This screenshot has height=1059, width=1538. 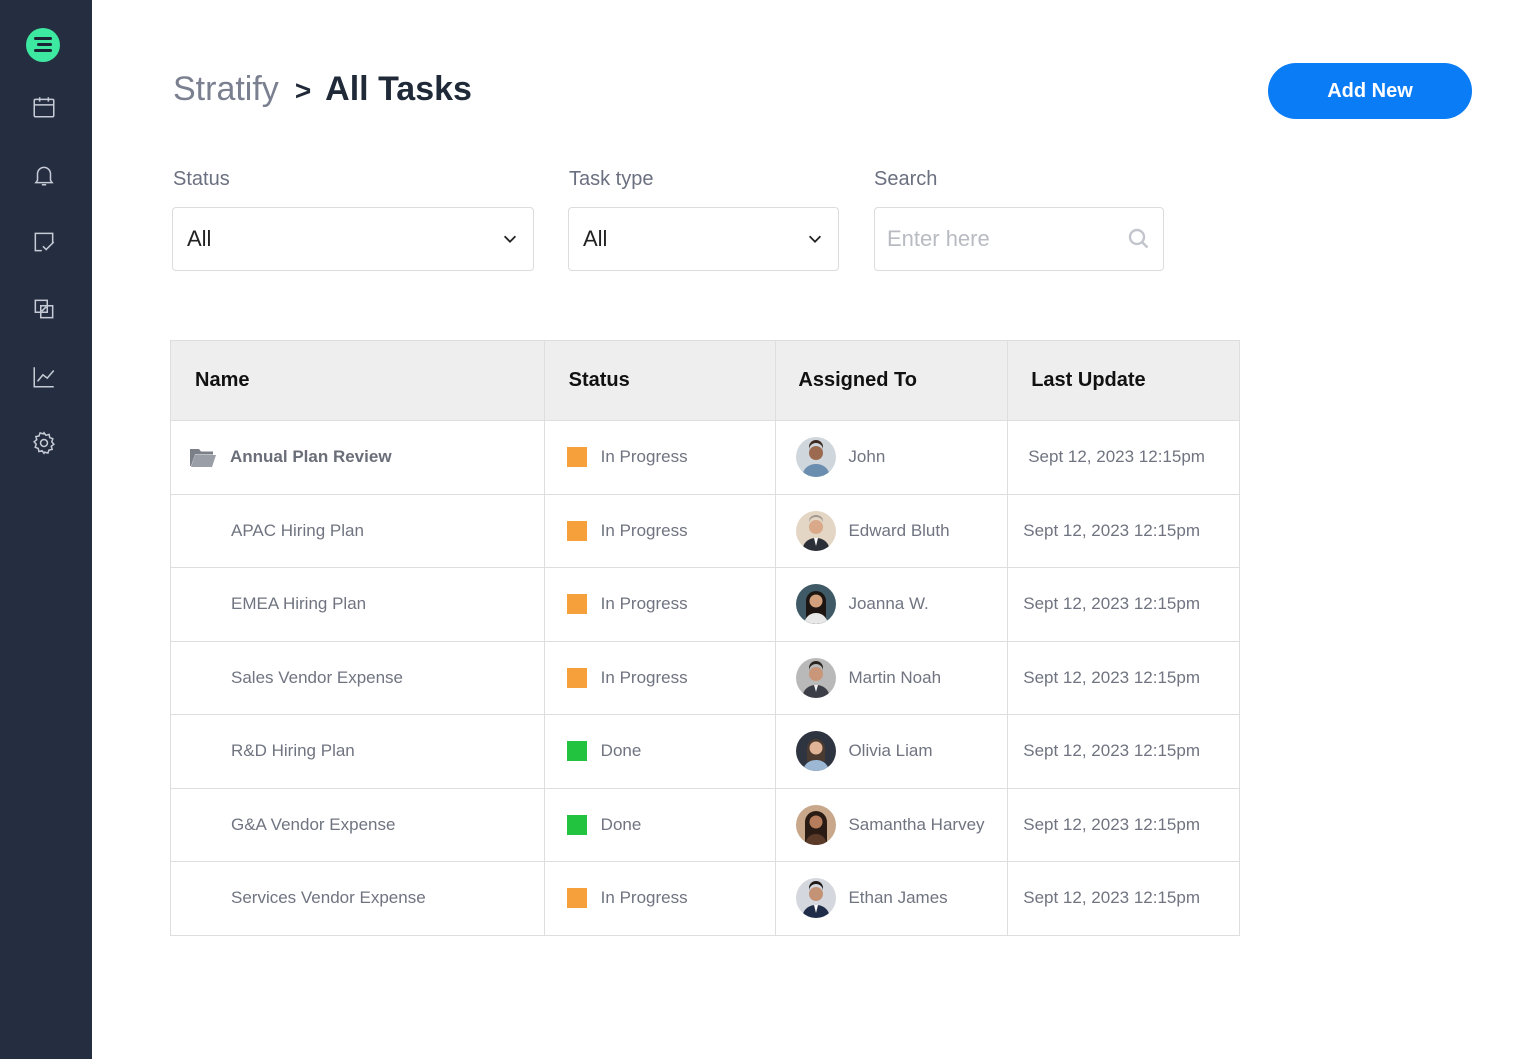 What do you see at coordinates (322, 89) in the screenshot?
I see `breadcrumb: Stratify > All Tasks` at bounding box center [322, 89].